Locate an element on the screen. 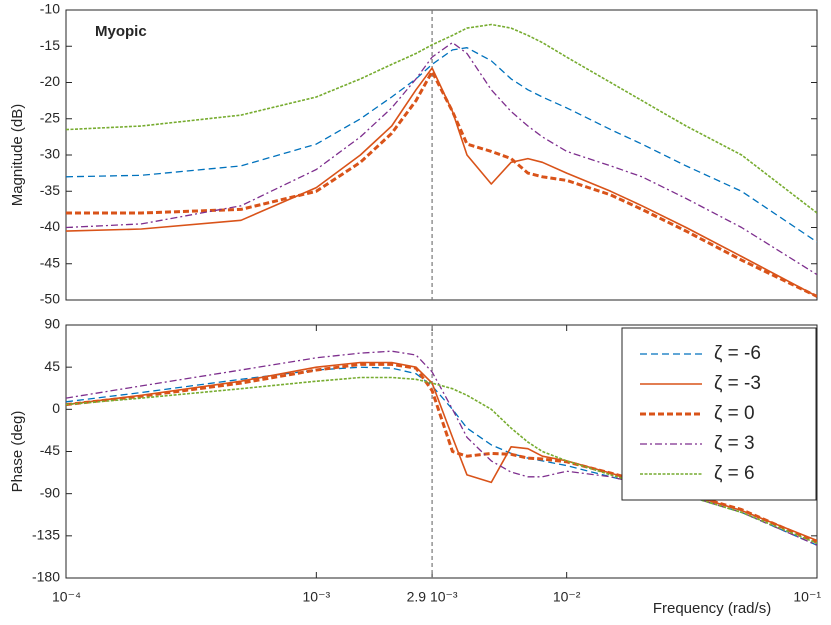  y-tick-label: -20 is located at coordinates (50, 81).